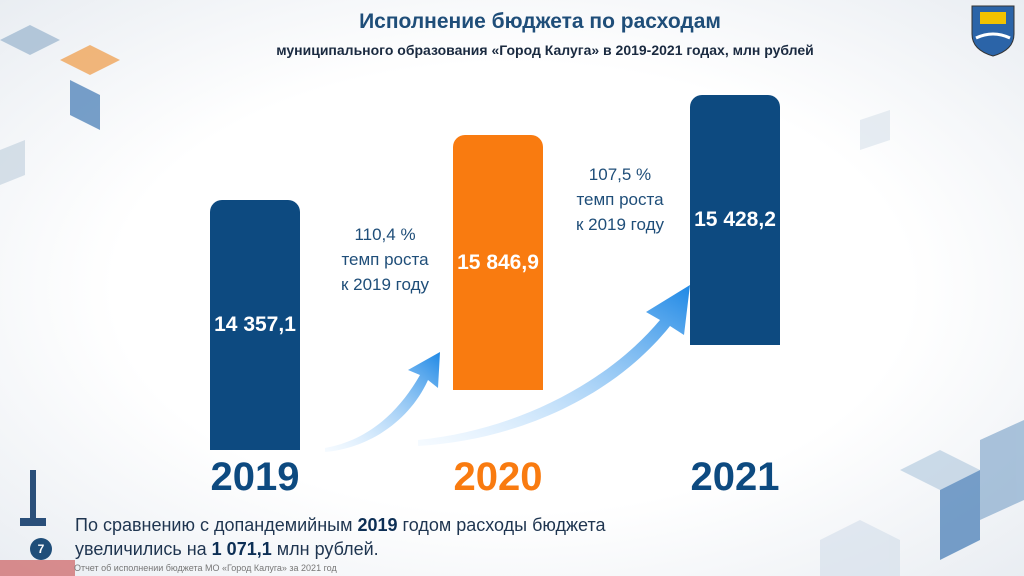 Image resolution: width=1024 pixels, height=576 pixels. Describe the element at coordinates (993, 31) in the screenshot. I see `coat-of-arms` at that location.